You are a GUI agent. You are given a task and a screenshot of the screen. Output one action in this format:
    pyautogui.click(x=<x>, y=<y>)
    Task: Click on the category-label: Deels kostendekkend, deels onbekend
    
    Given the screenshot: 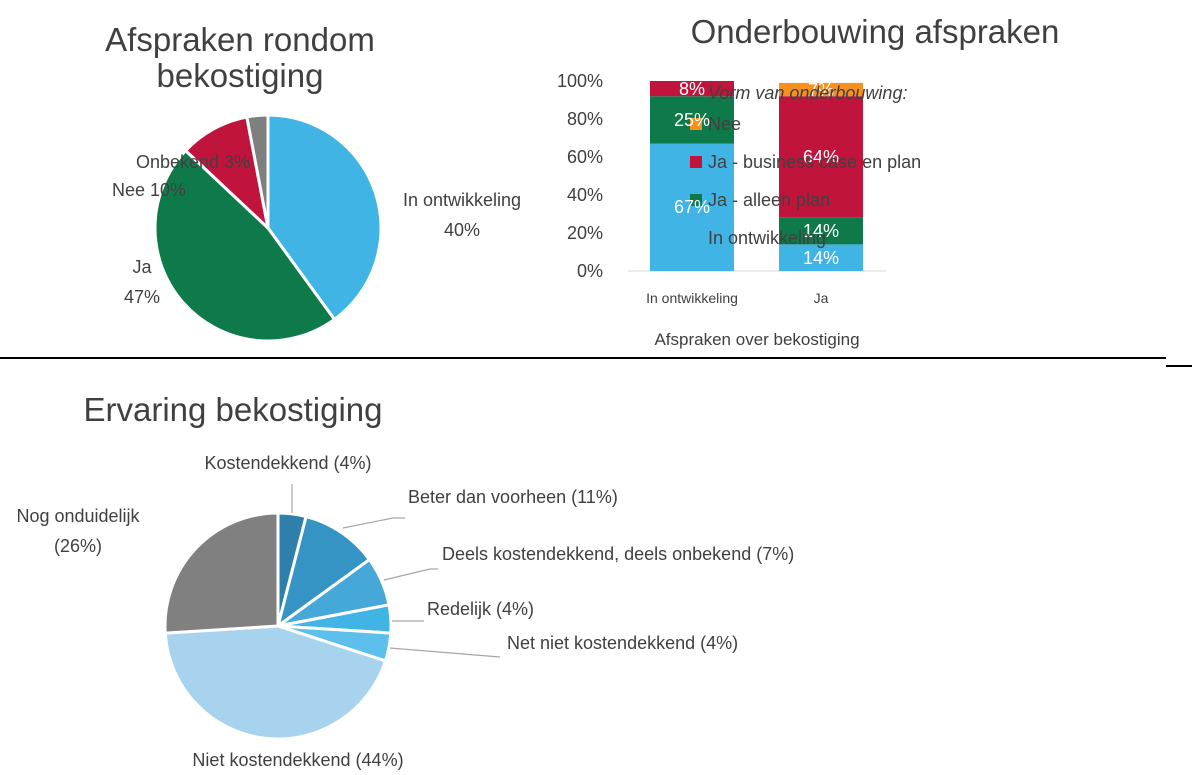 What is the action you would take?
    pyautogui.click(x=597, y=554)
    